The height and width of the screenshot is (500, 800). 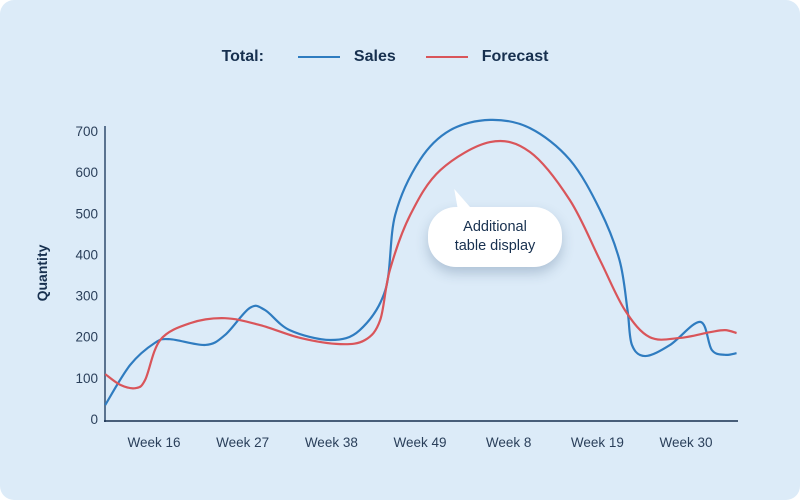 What do you see at coordinates (346, 57) in the screenshot?
I see `legend-item-sales: Sales` at bounding box center [346, 57].